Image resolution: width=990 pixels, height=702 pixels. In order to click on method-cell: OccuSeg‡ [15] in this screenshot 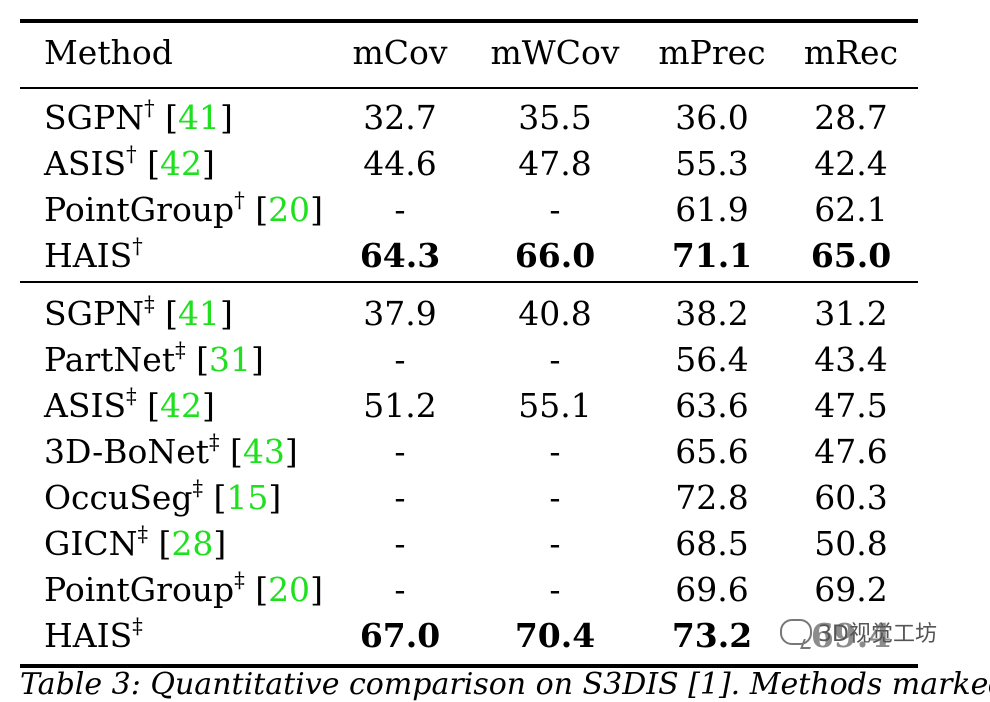, I will do `click(162, 498)`.